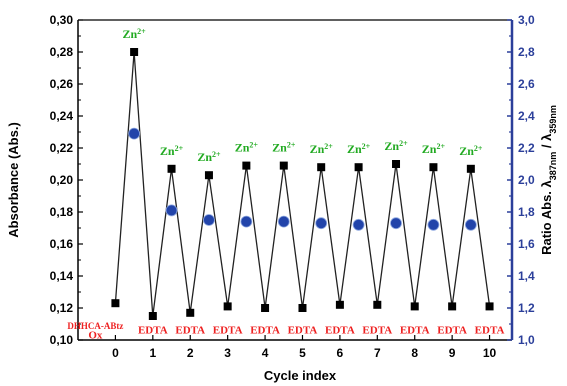 The width and height of the screenshot is (567, 386). Describe the element at coordinates (546, 146) in the screenshot. I see `y2-axis-title-slash: /` at that location.